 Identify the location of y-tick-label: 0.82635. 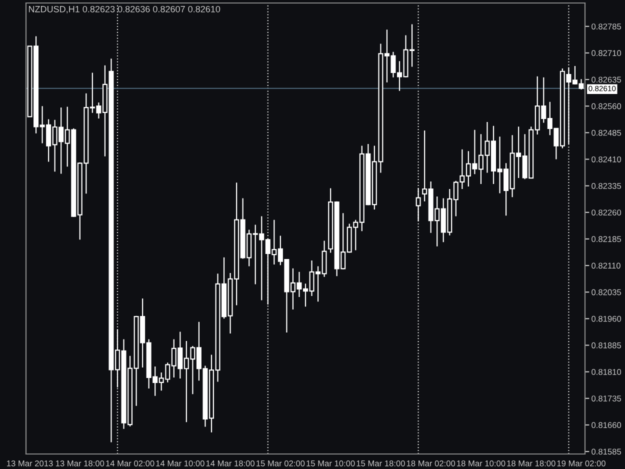
(607, 79).